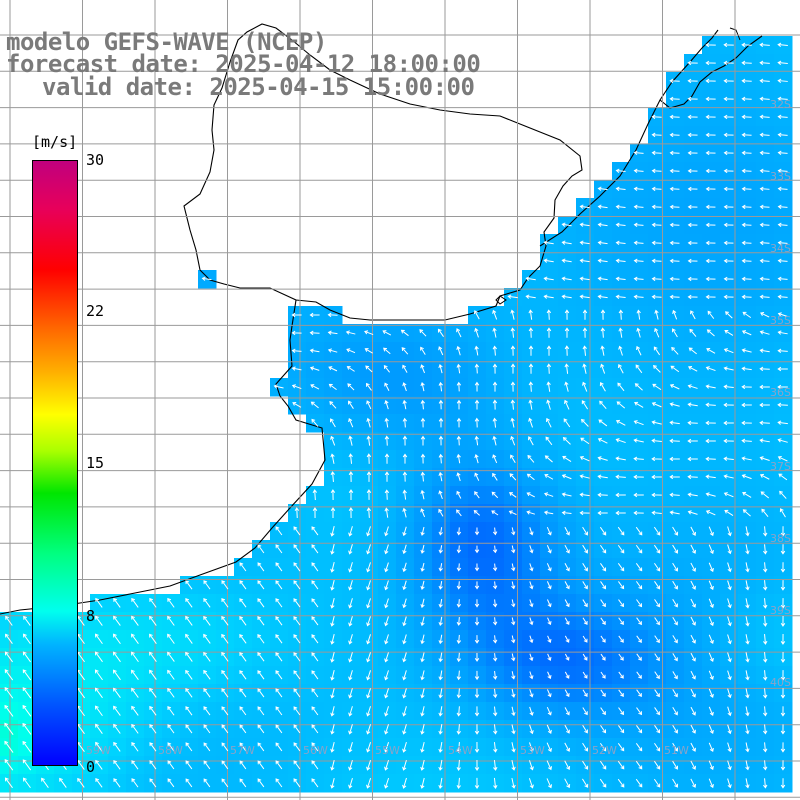 Image resolution: width=800 pixels, height=800 pixels. What do you see at coordinates (780, 320) in the screenshot?
I see `lat-label-35s: 35S` at bounding box center [780, 320].